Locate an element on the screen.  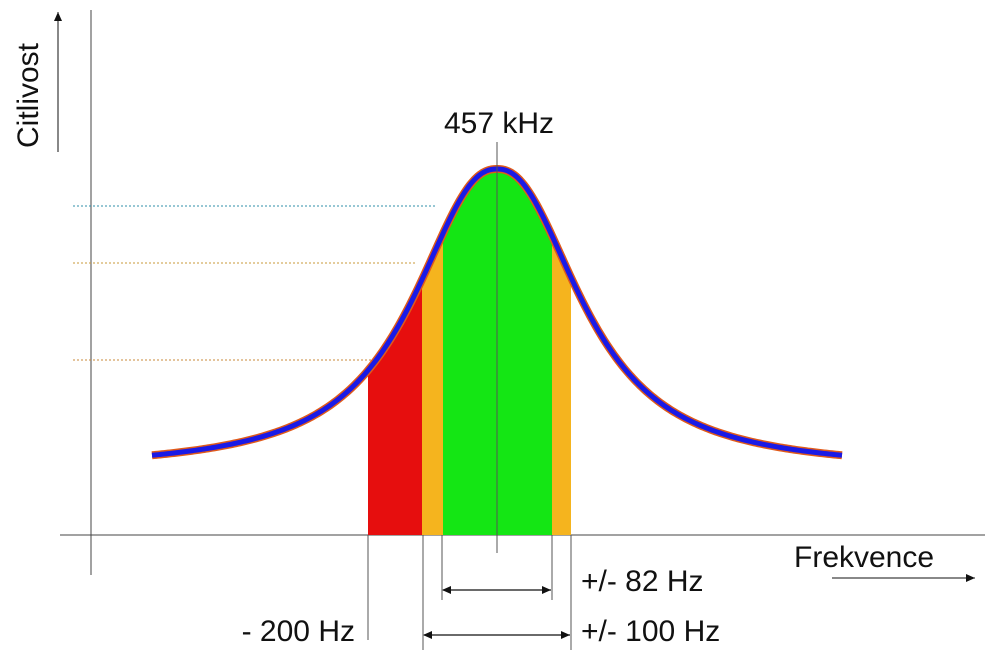
inner-bandwidth-label: +/- 82 Hz is located at coordinates (642, 581).